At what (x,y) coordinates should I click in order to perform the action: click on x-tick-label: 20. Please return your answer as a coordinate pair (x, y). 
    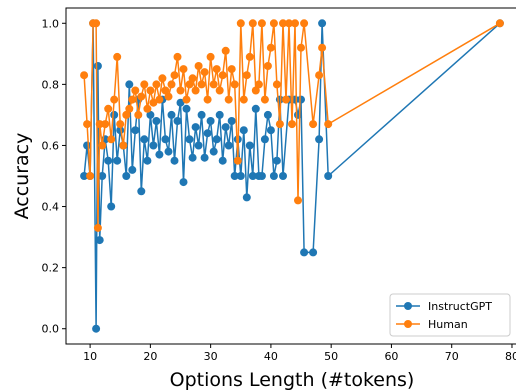
    Looking at the image, I should click on (150, 356).